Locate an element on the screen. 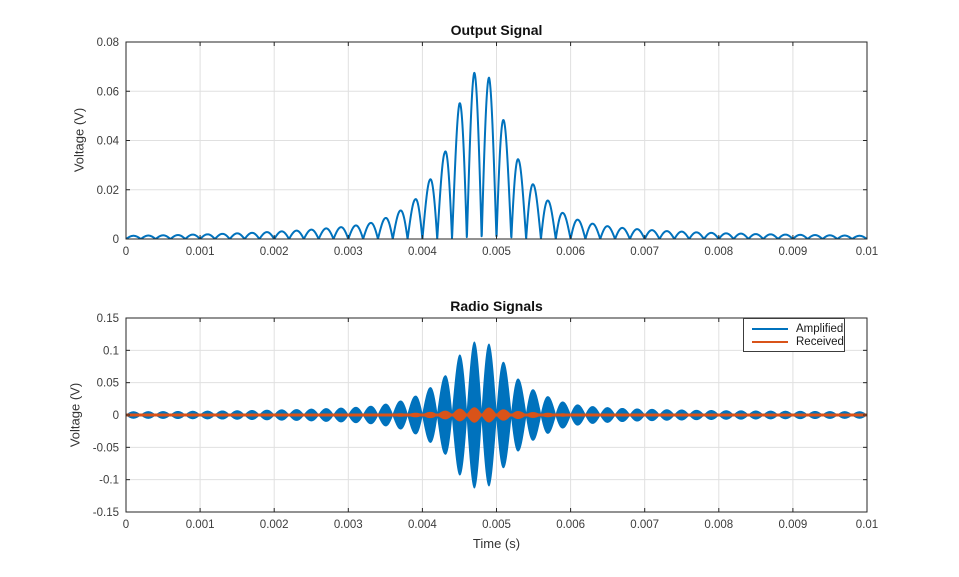 The image size is (959, 577). radio-y-axis-label: Voltage (V) is located at coordinates (75, 415).